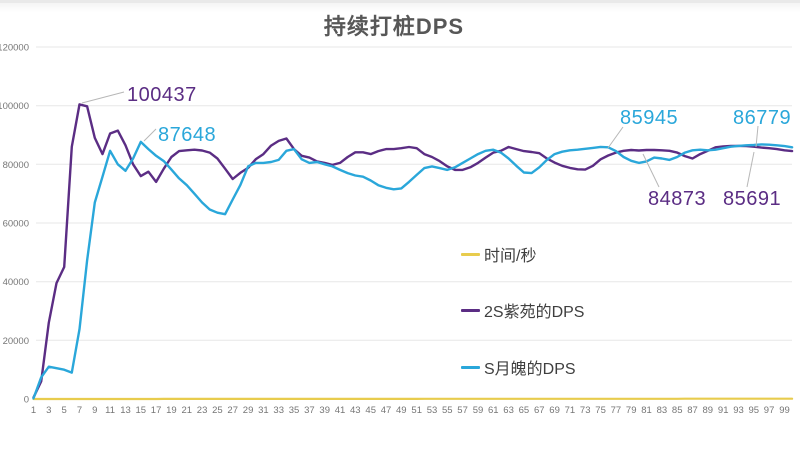 The image size is (800, 460). I want to click on y-tick-label: 100000, so click(14, 106).